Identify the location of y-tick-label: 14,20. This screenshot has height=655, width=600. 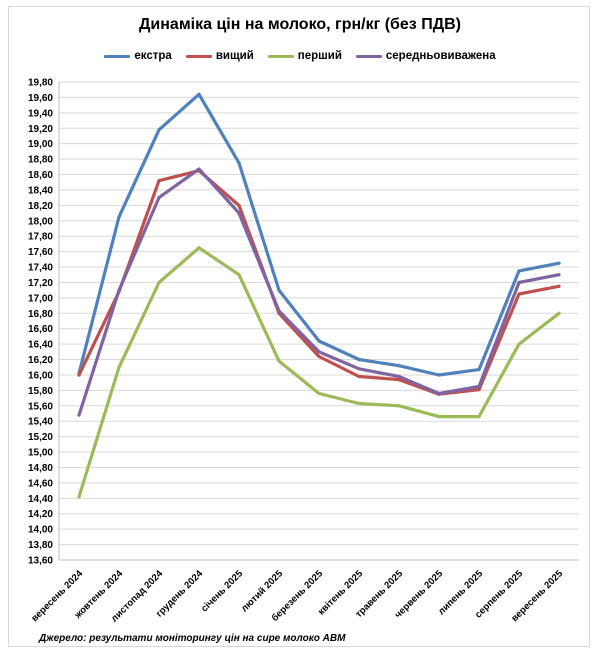
(40, 514).